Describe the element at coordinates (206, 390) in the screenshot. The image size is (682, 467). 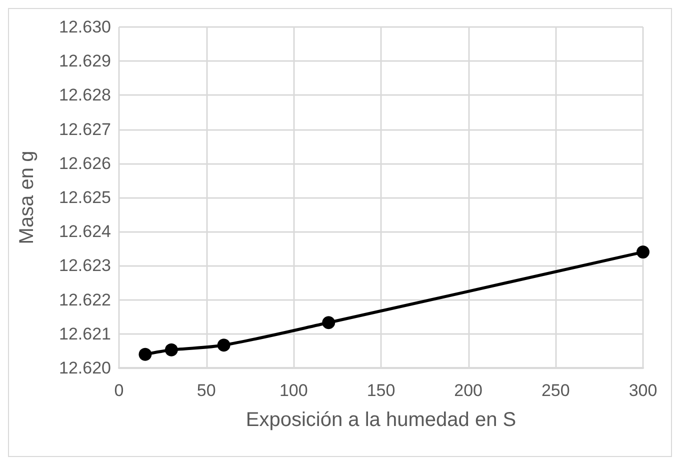
I see `x-tick-label: 50` at that location.